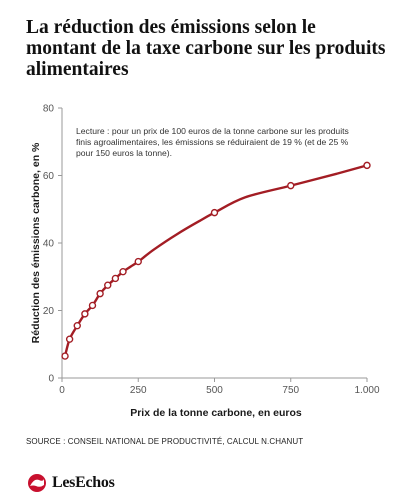 This screenshot has width=400, height=500. What do you see at coordinates (138, 390) in the screenshot?
I see `x-tick-label: 250` at bounding box center [138, 390].